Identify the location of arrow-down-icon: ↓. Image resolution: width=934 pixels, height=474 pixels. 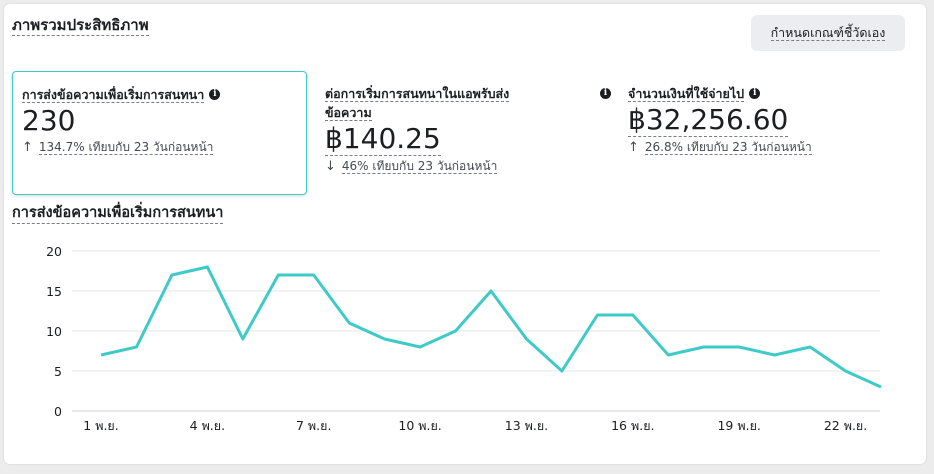
(330, 166).